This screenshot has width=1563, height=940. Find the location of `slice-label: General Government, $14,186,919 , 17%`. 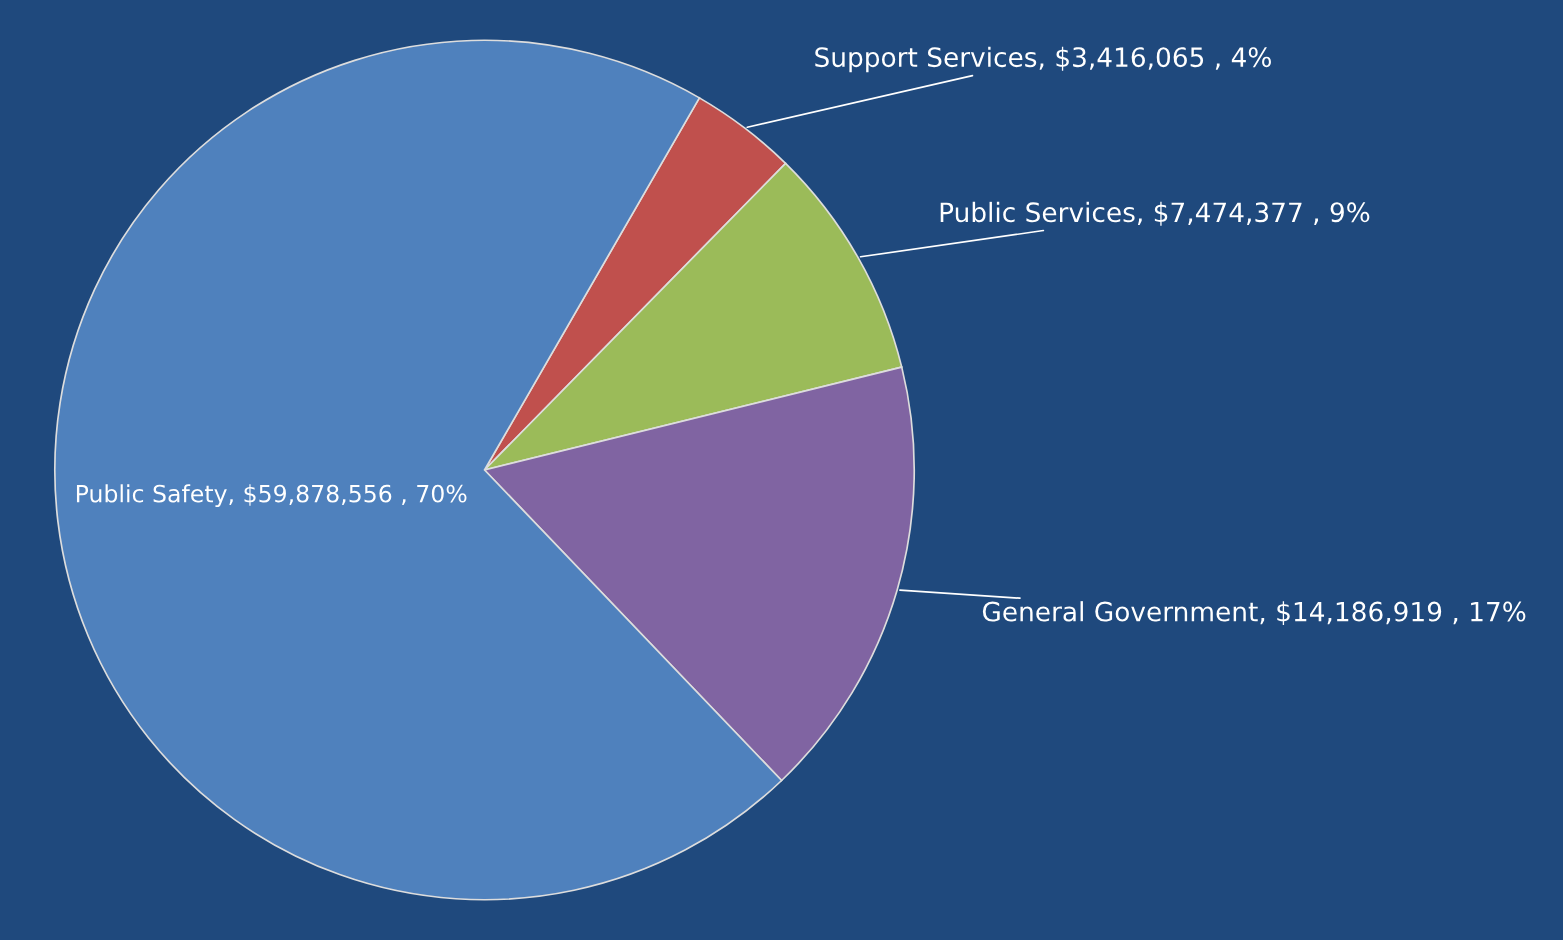

slice-label: General Government, $14,186,919 , 17% is located at coordinates (1254, 613).